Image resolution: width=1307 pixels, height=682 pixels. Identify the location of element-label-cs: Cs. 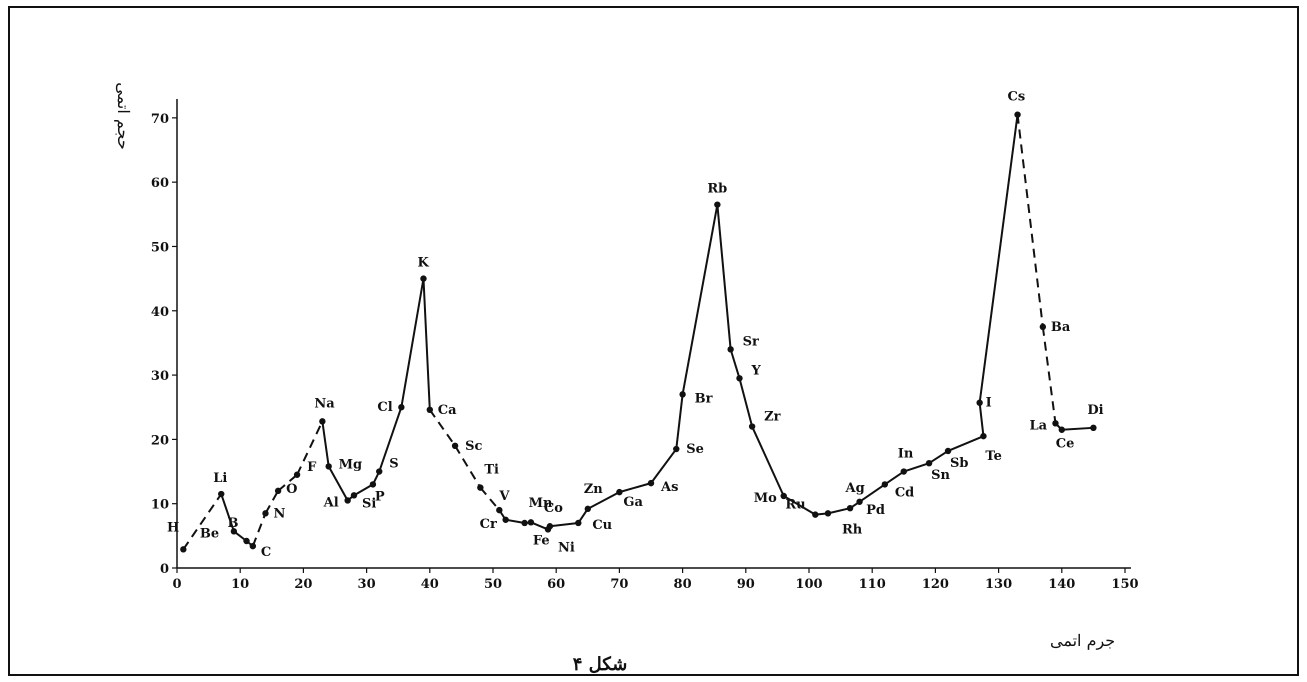
(1017, 97).